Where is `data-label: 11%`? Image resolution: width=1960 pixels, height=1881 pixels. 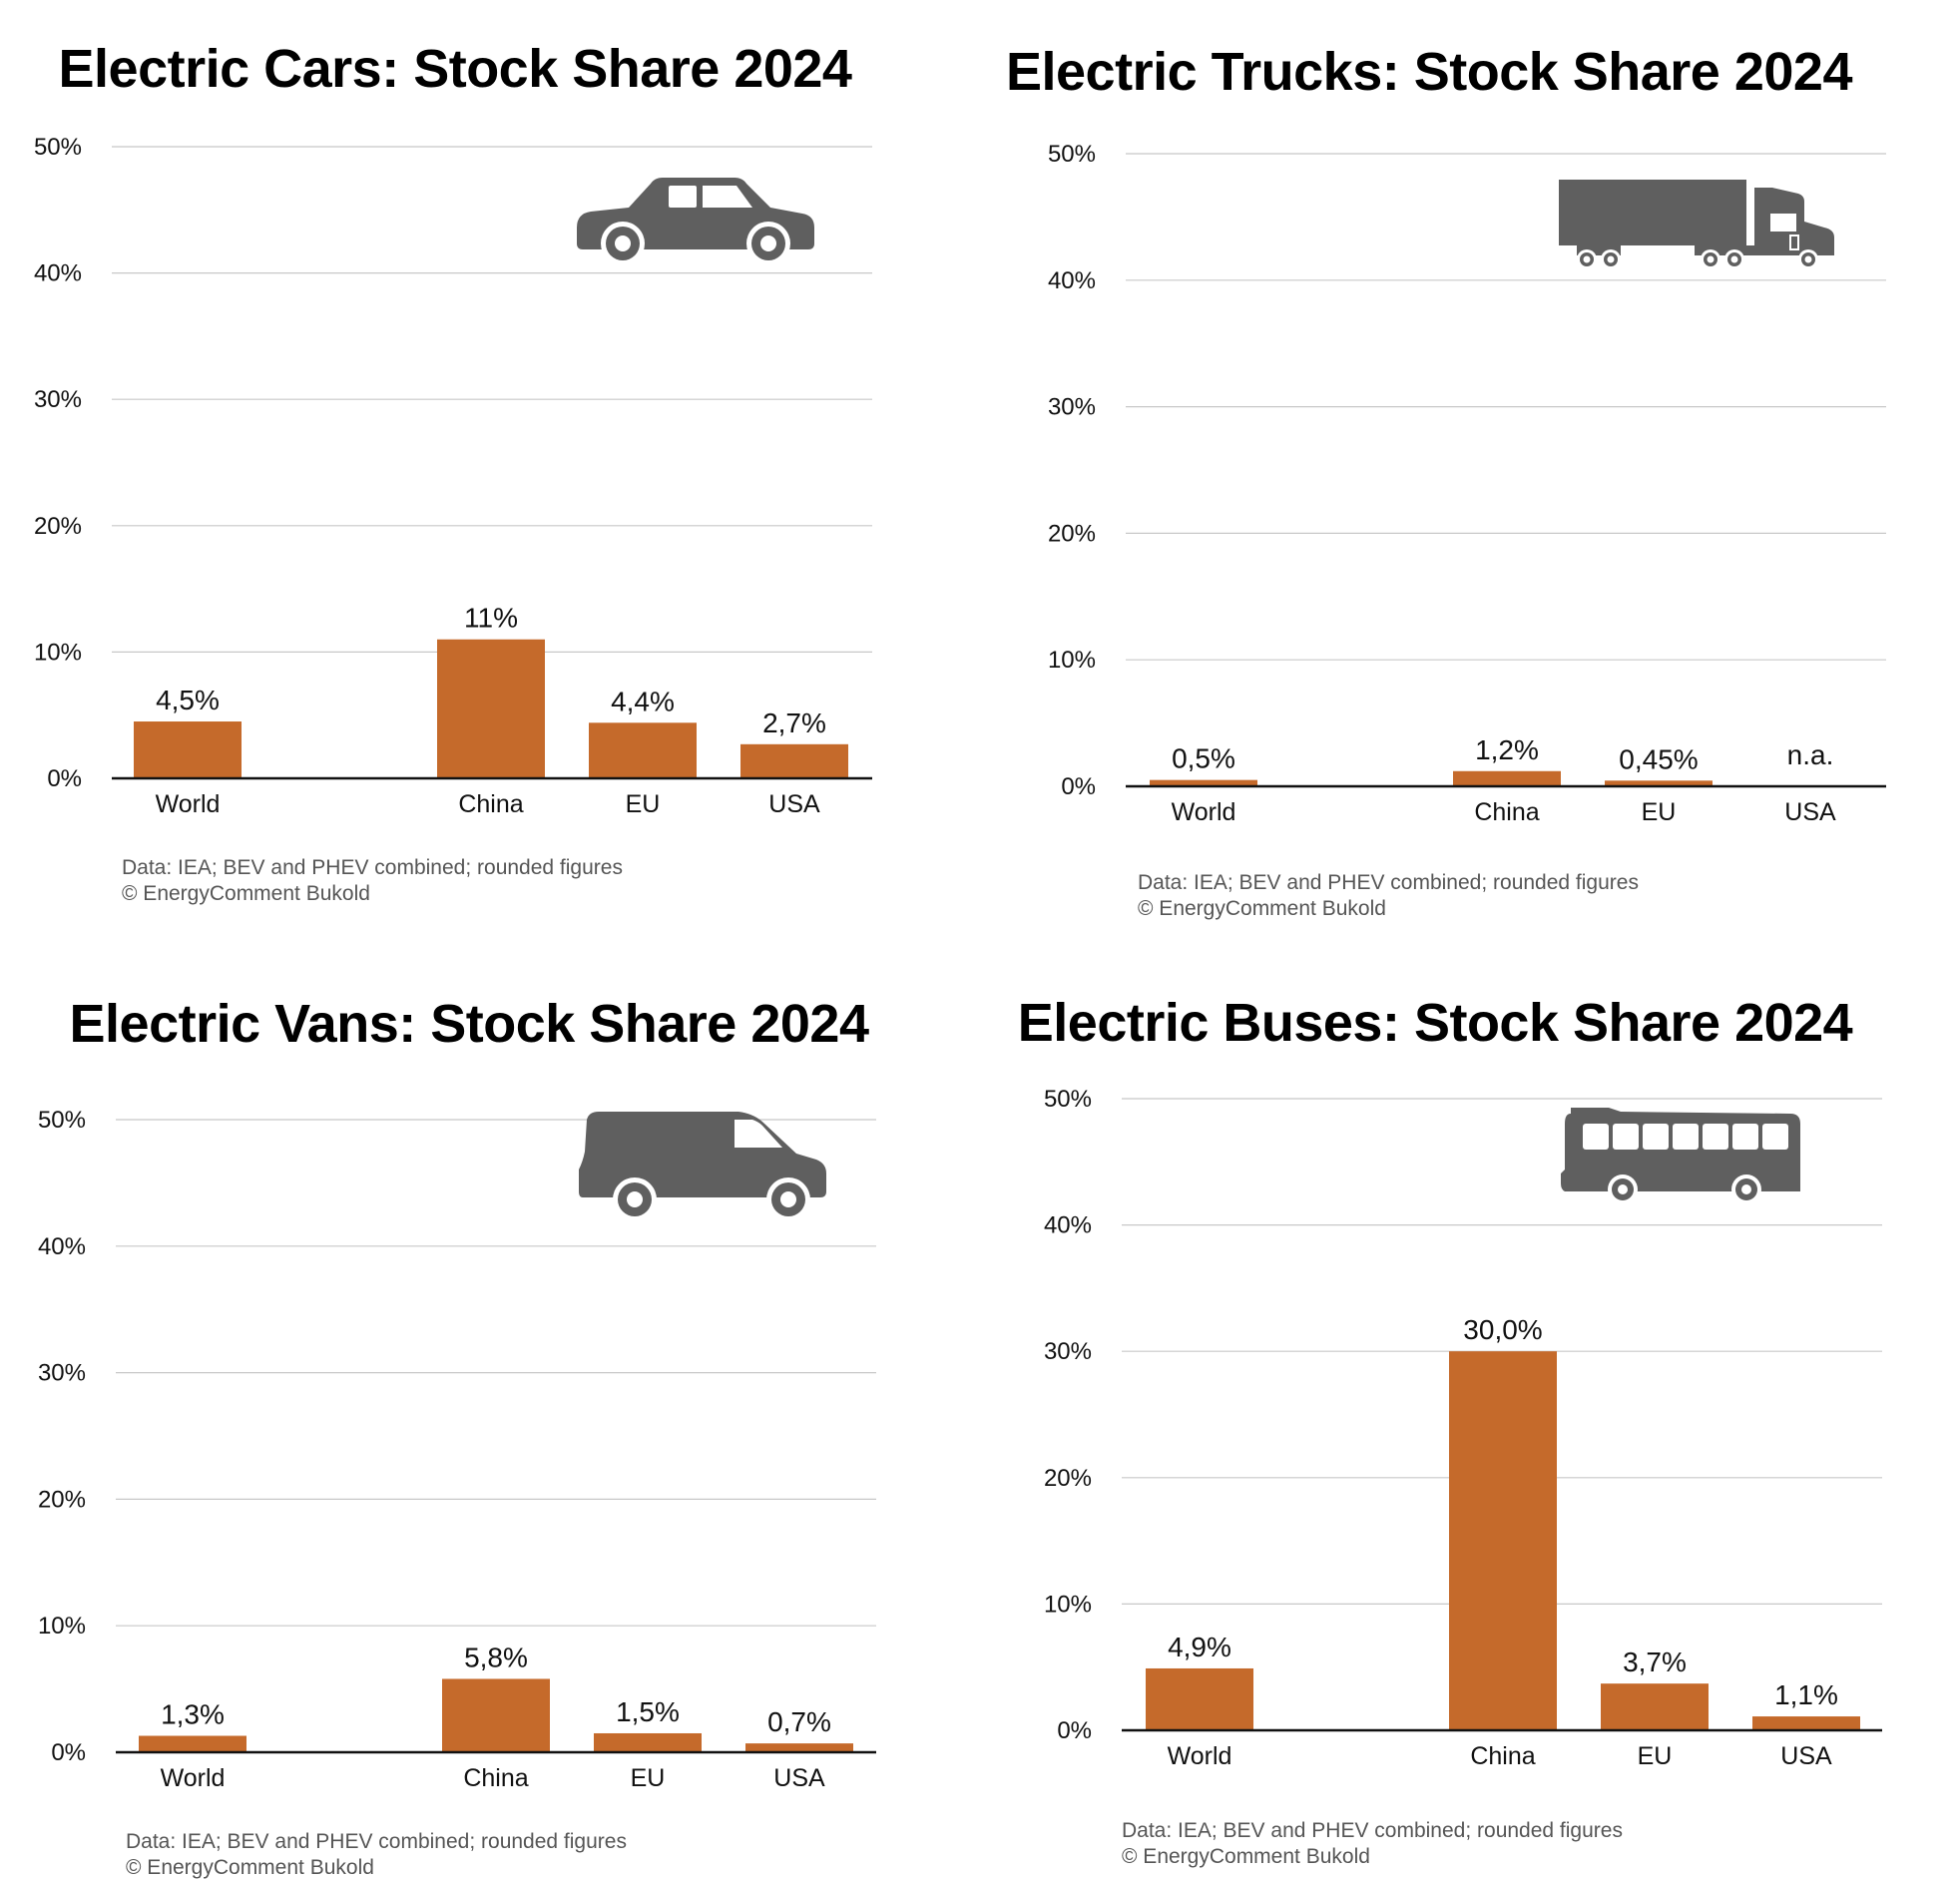
data-label: 11% is located at coordinates (491, 618).